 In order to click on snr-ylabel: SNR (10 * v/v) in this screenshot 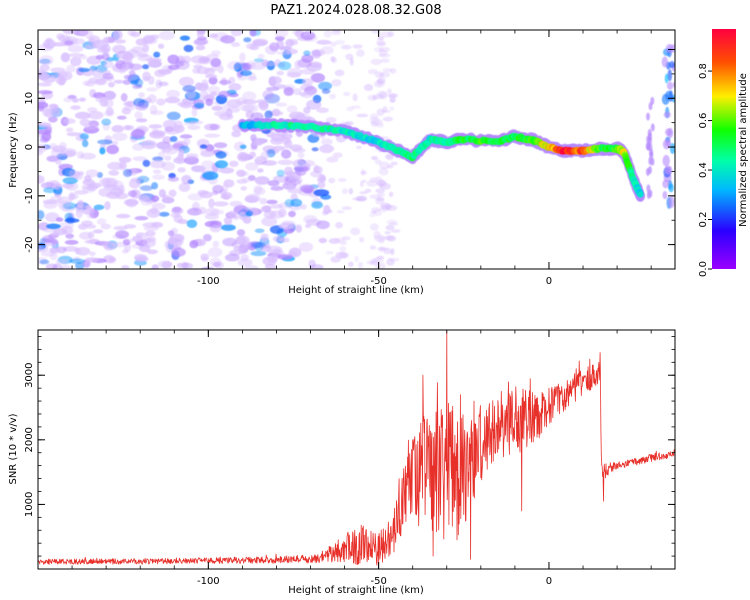, I will do `click(13, 448)`.